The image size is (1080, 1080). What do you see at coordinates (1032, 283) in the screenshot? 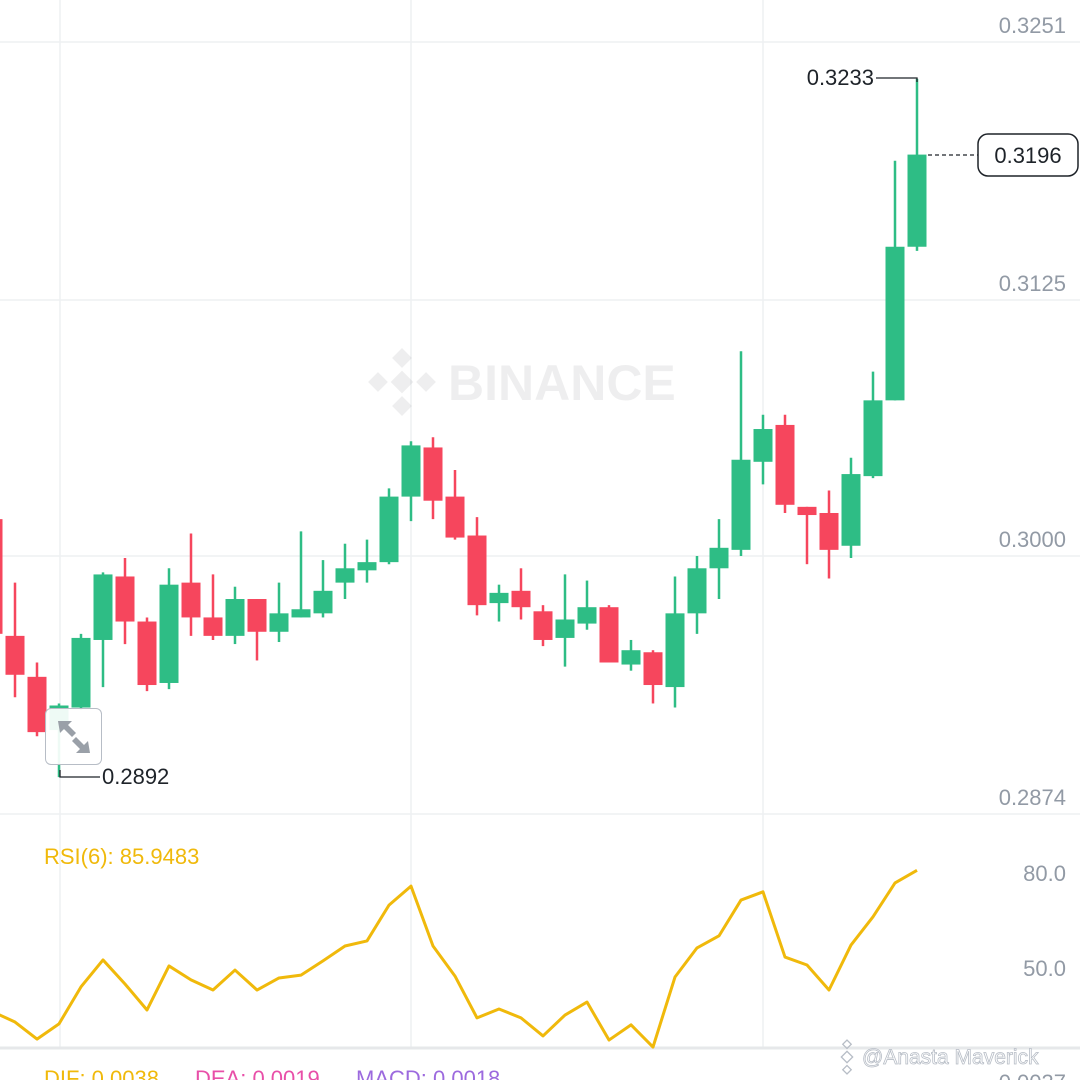
I see `price-tick-label: 0.3125` at bounding box center [1032, 283].